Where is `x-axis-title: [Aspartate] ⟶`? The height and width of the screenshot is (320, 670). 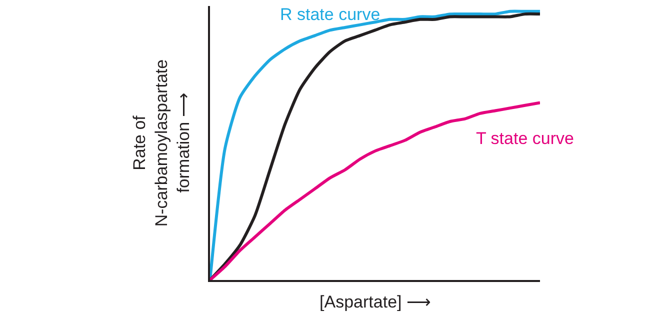
x-axis-title: [Aspartate] ⟶ is located at coordinates (375, 302).